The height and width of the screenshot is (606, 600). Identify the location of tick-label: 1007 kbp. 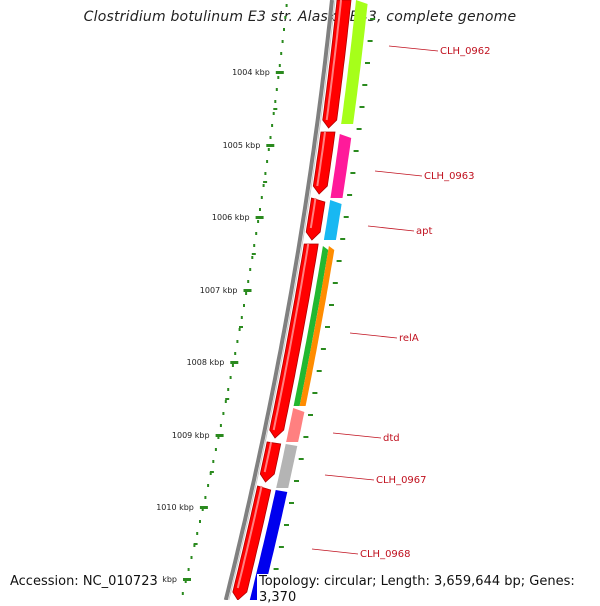
(219, 290).